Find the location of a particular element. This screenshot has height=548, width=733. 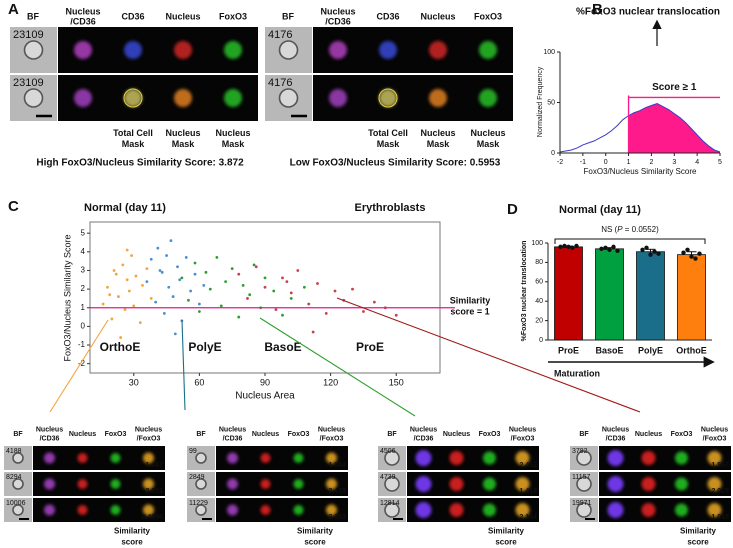

similarity-score: 1.419 is located at coordinates (528, 491).